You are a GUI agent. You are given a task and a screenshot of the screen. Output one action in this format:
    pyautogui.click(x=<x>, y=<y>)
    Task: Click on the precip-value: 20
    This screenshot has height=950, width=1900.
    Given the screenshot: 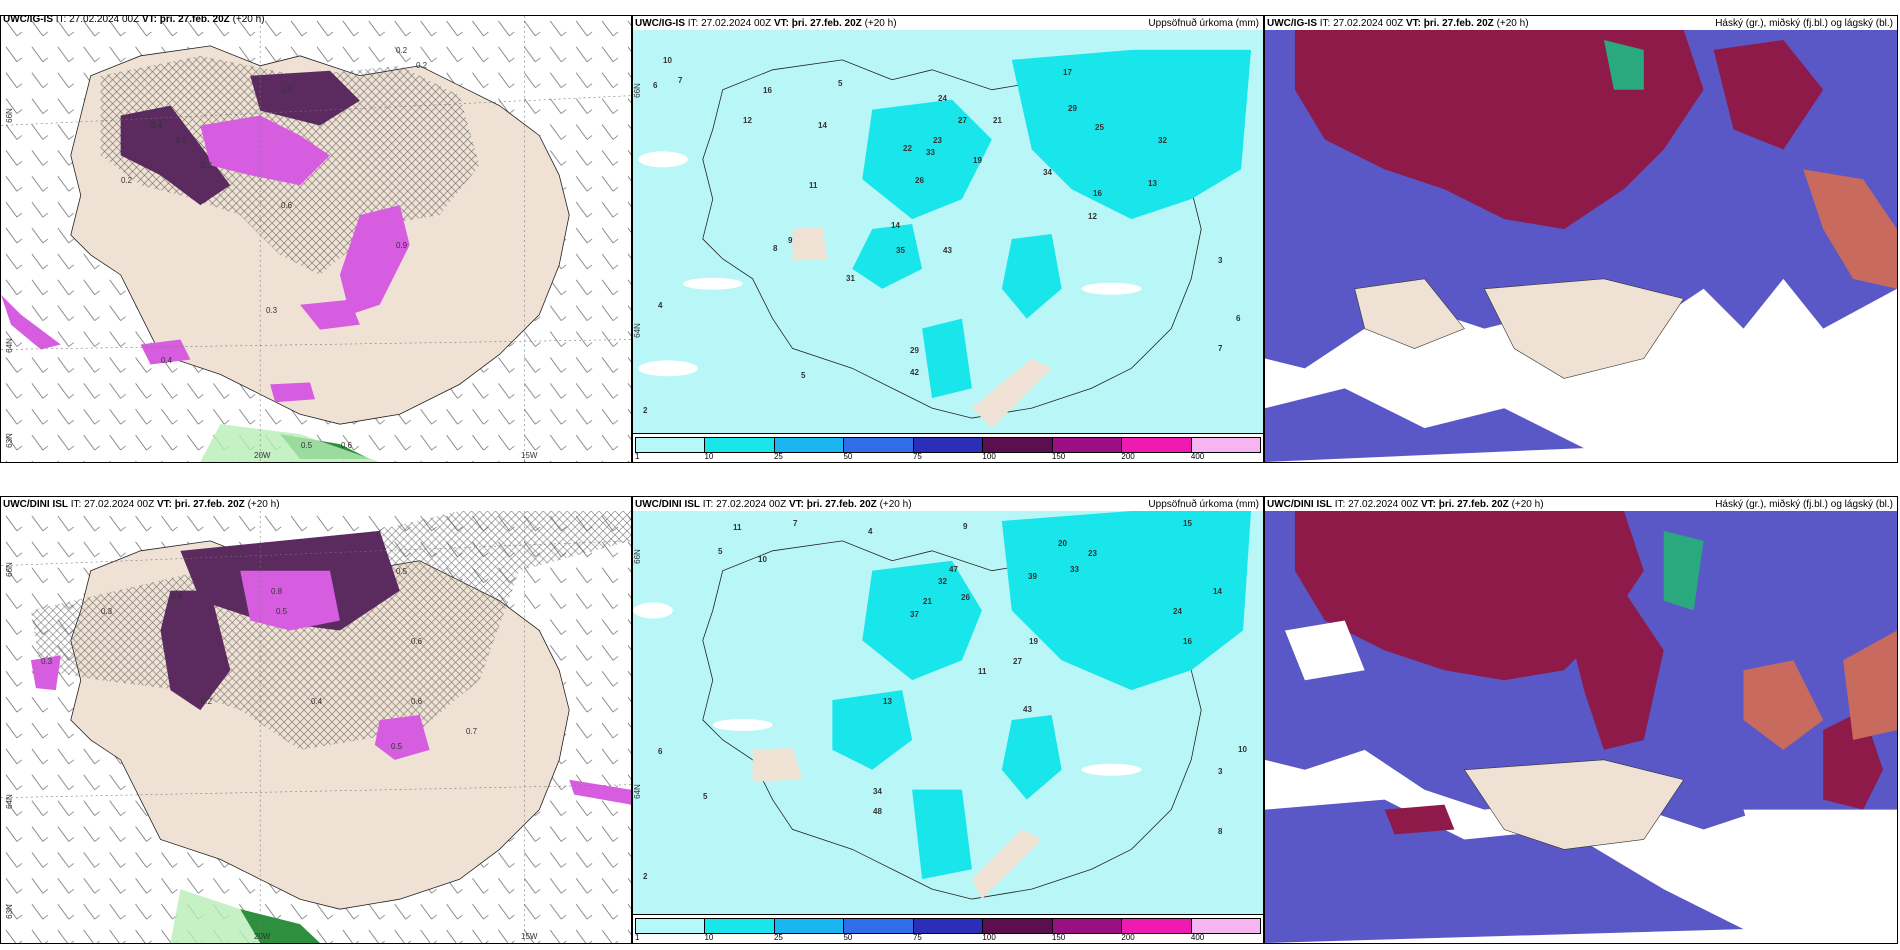 What is the action you would take?
    pyautogui.click(x=1062, y=543)
    